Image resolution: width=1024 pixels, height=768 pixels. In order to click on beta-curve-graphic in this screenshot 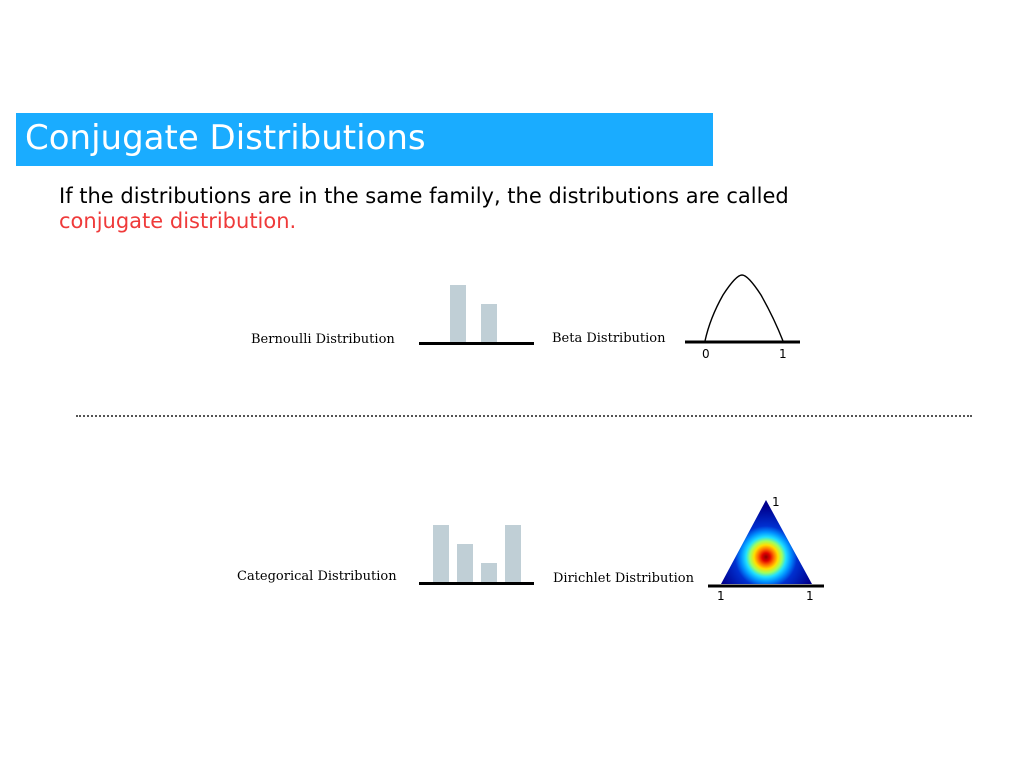, I will do `click(742, 309)`.